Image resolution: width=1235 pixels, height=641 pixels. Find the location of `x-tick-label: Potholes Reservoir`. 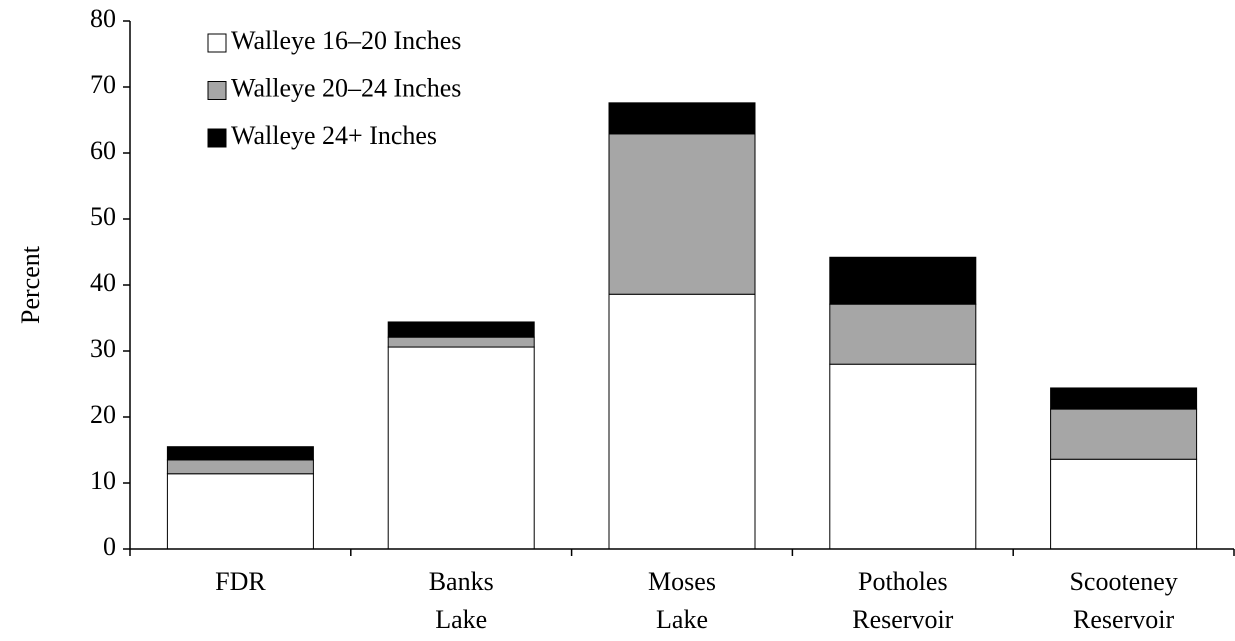

x-tick-label: Potholes Reservoir is located at coordinates (902, 600).